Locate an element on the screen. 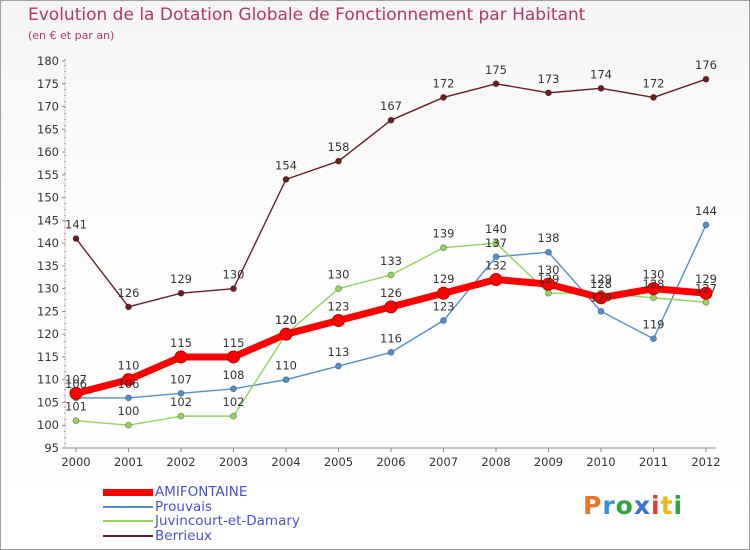 Image resolution: width=750 pixels, height=550 pixels. data-label-berrieux: 126 is located at coordinates (129, 293).